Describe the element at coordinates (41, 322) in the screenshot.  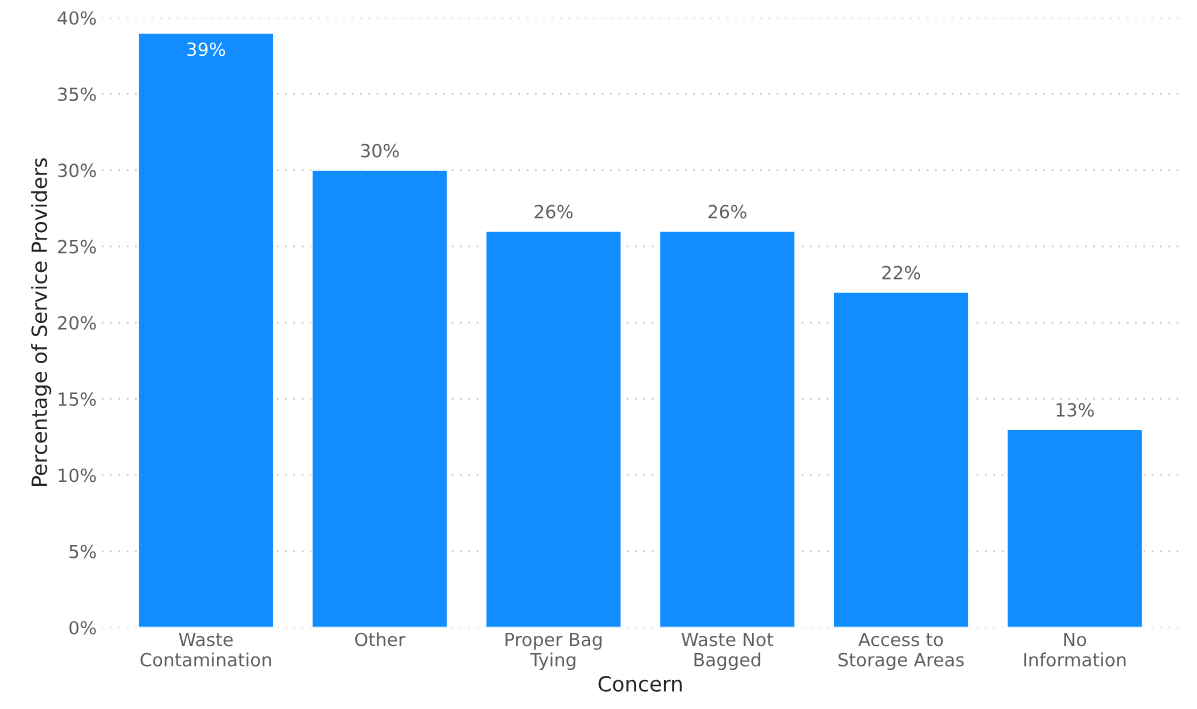
I see `y-axis-title: Percentage of Service Providers` at that location.